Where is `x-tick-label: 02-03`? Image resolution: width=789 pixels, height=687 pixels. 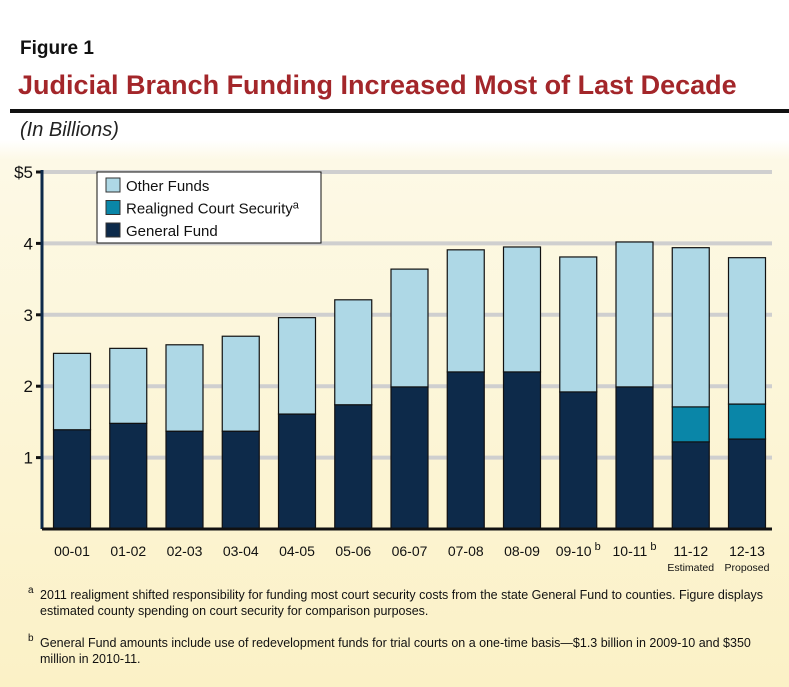
x-tick-label: 02-03 is located at coordinates (185, 551).